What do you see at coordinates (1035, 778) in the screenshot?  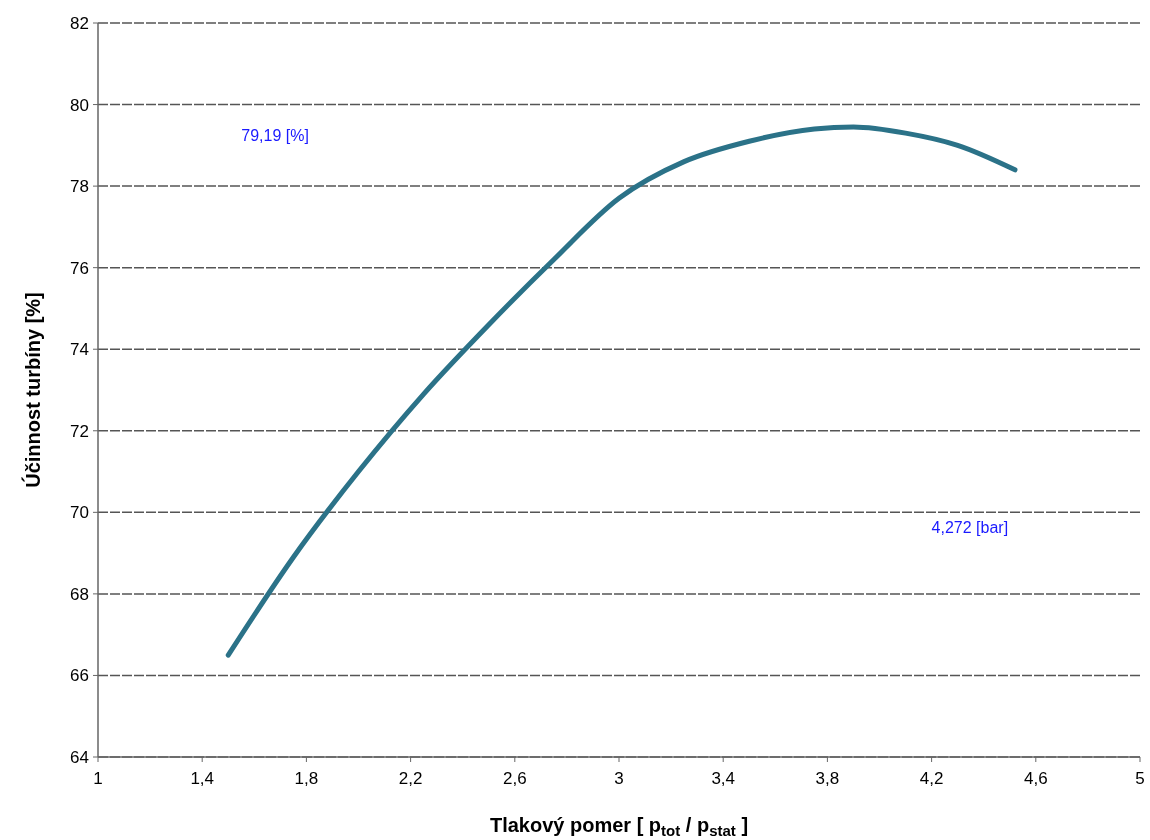 I see `x-tick-label: 4,6` at bounding box center [1035, 778].